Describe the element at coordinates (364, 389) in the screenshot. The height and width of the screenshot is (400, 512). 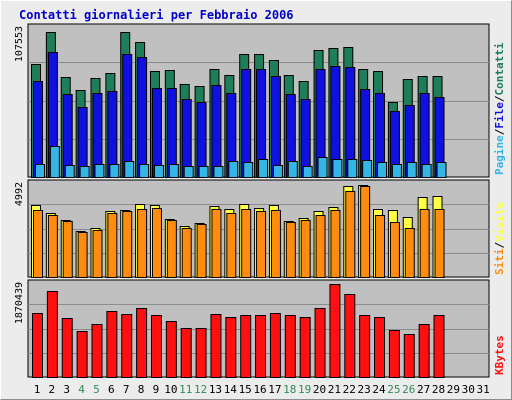
I see `x-tick-label: 23` at that location.